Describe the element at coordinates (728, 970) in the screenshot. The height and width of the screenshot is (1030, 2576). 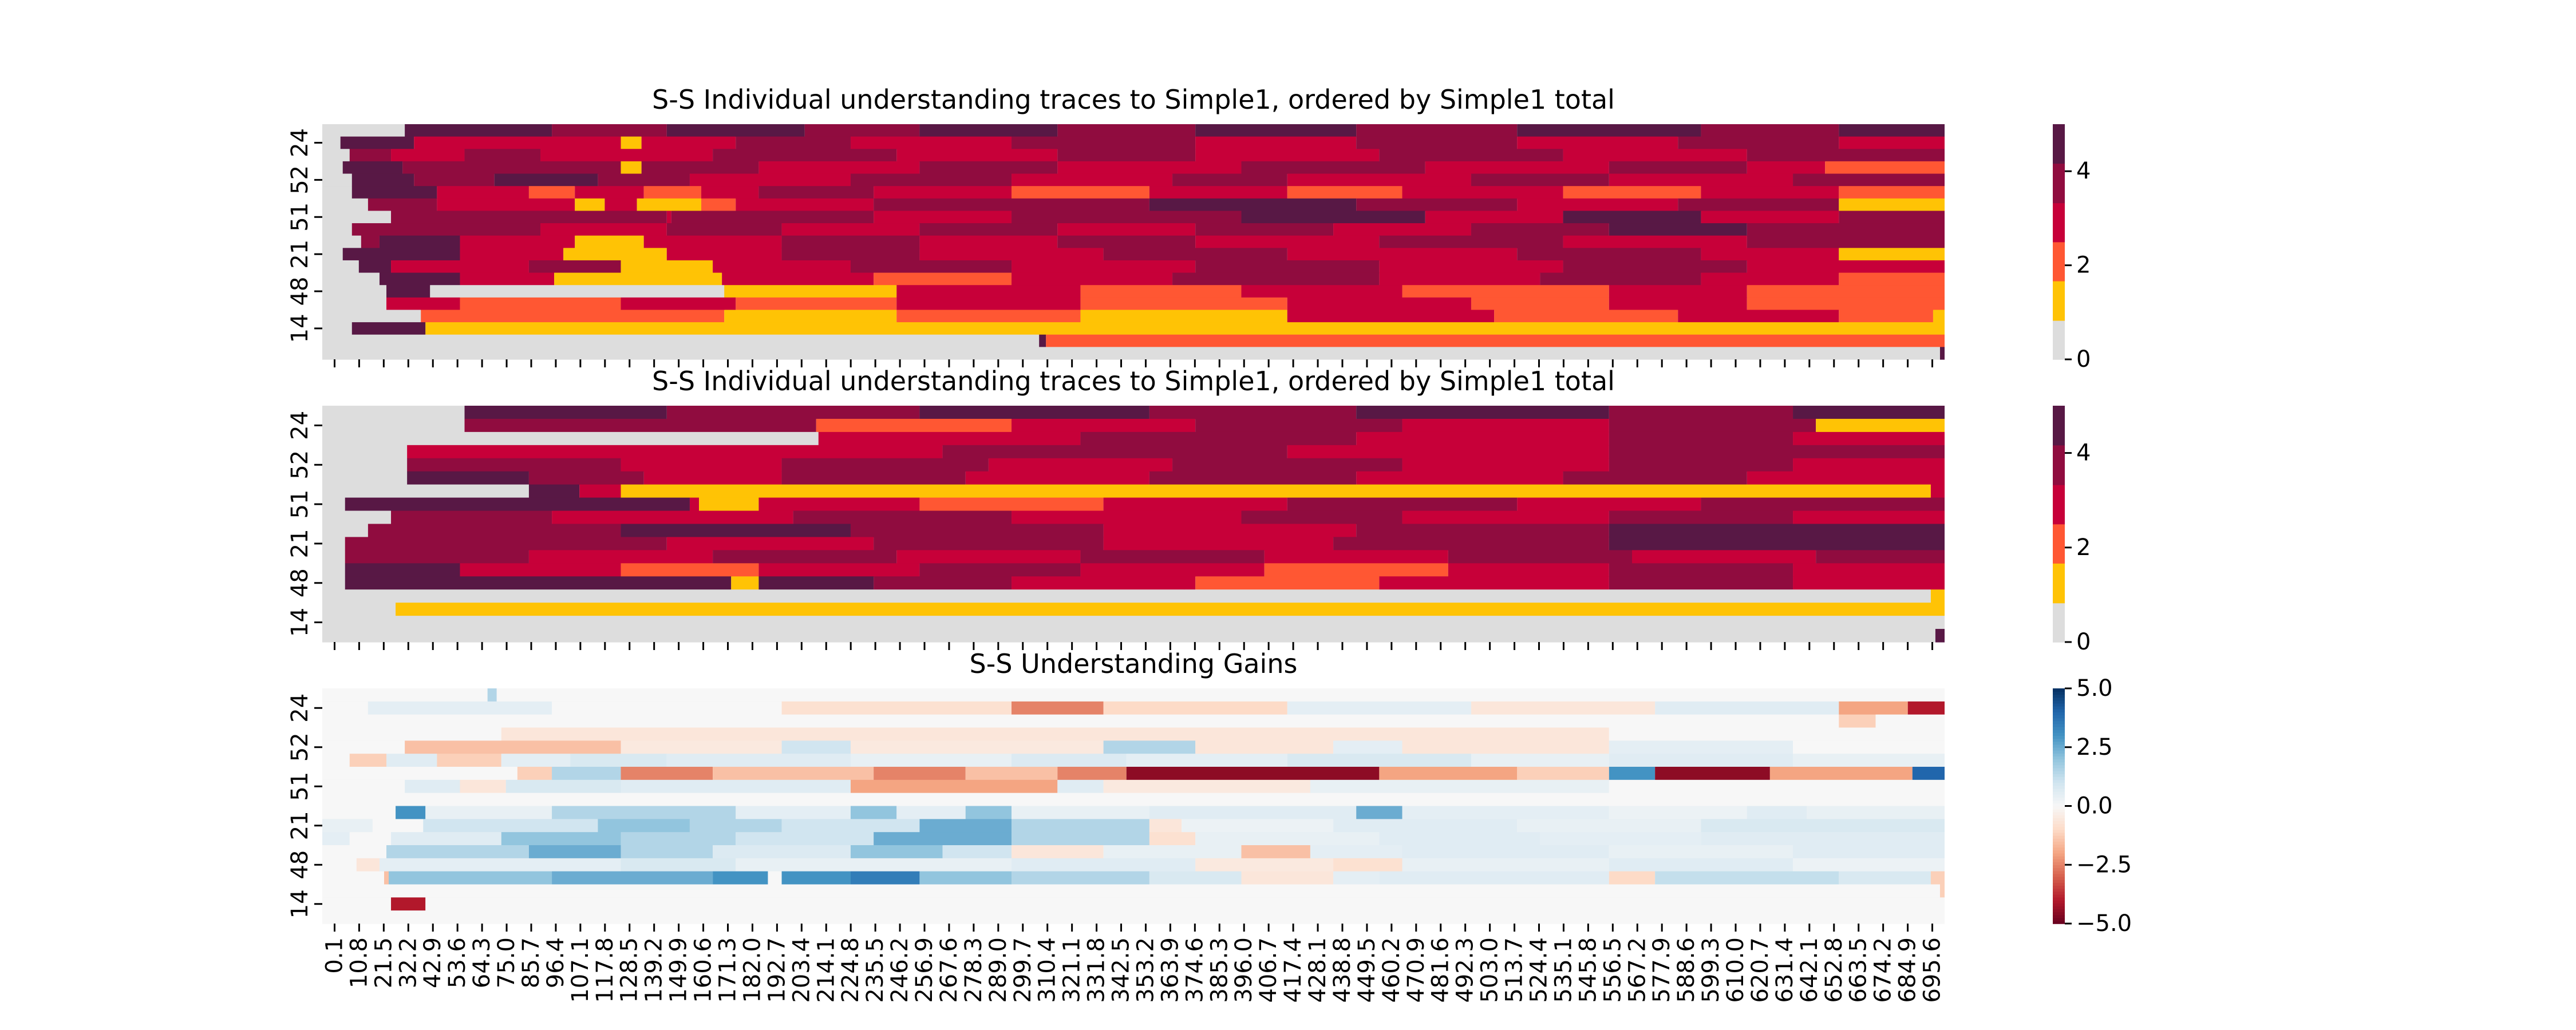
I see `x-tick-label: 171.3` at that location.